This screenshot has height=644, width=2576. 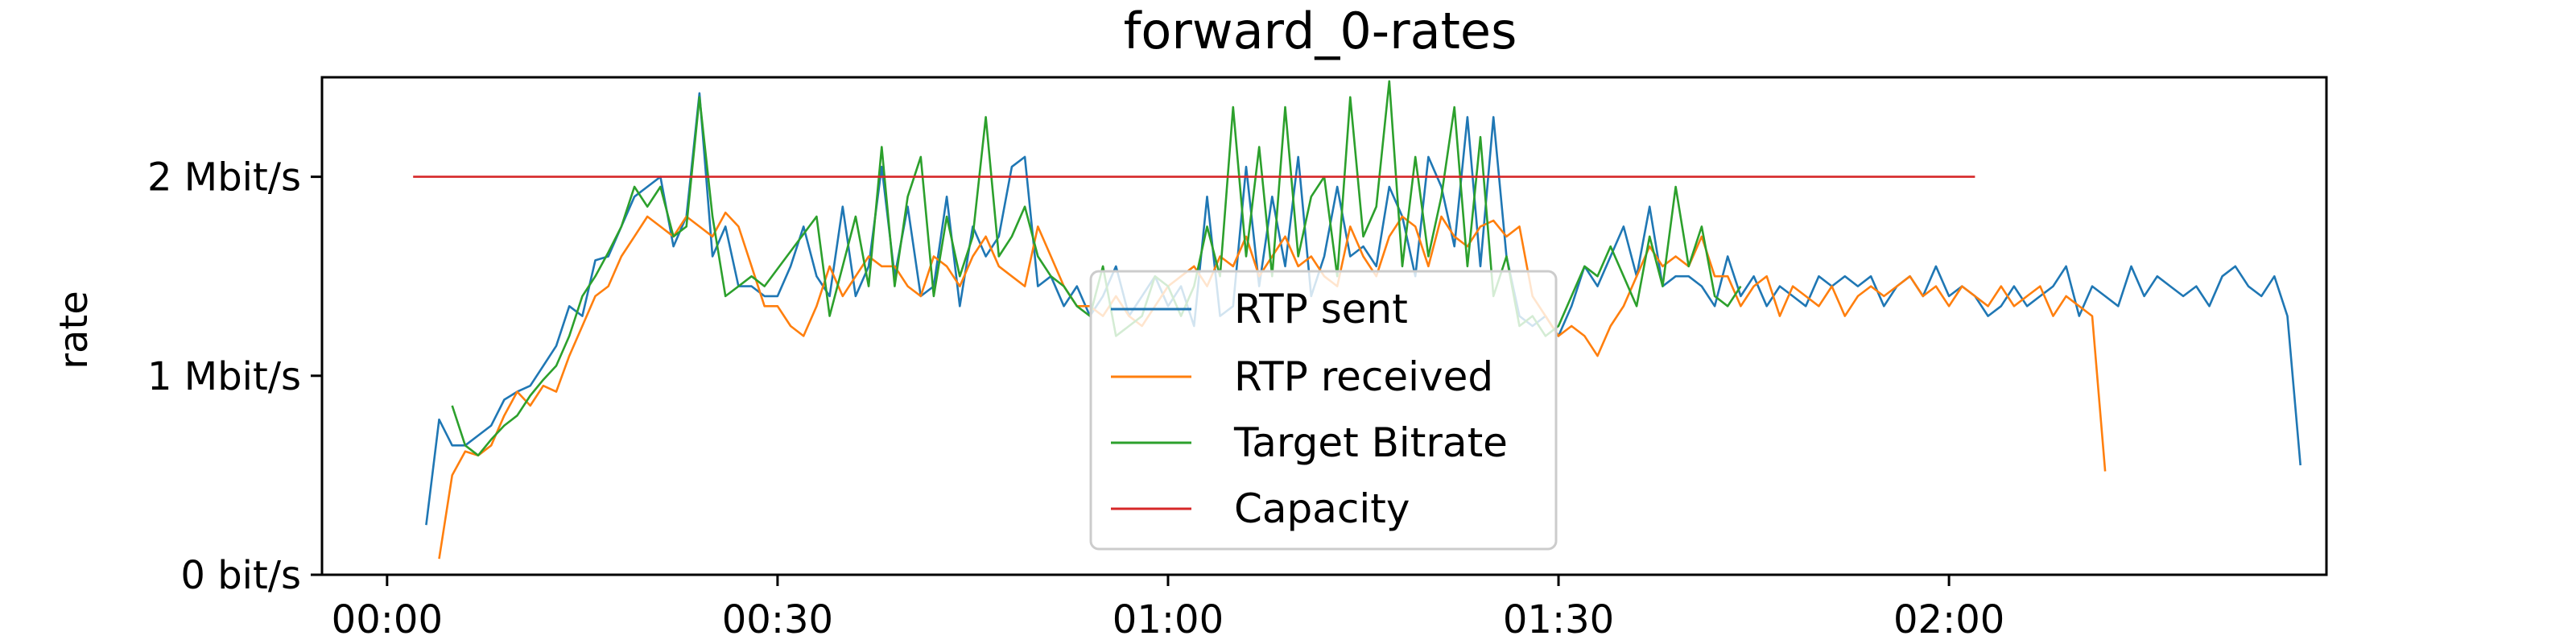 What do you see at coordinates (1948, 619) in the screenshot?
I see `x-tick-label: 02:00` at bounding box center [1948, 619].